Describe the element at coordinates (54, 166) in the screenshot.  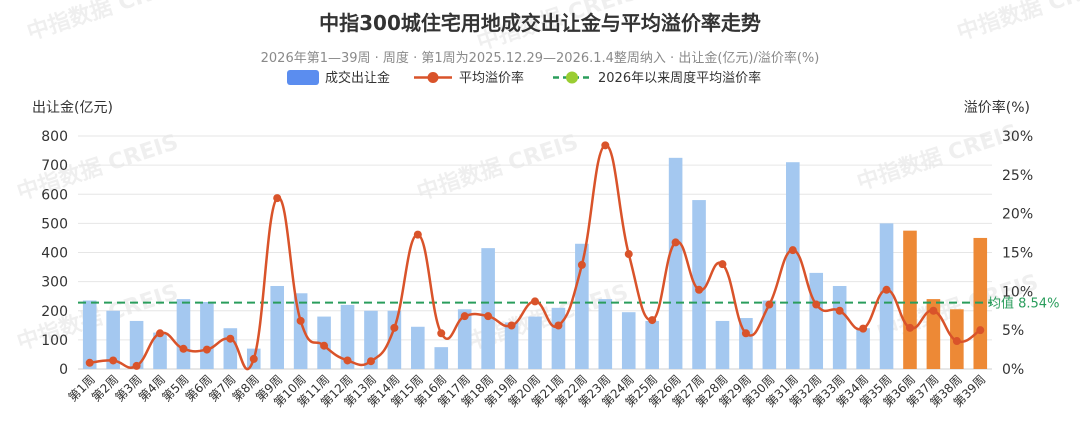
I see `y-left-tick-label: 700` at that location.